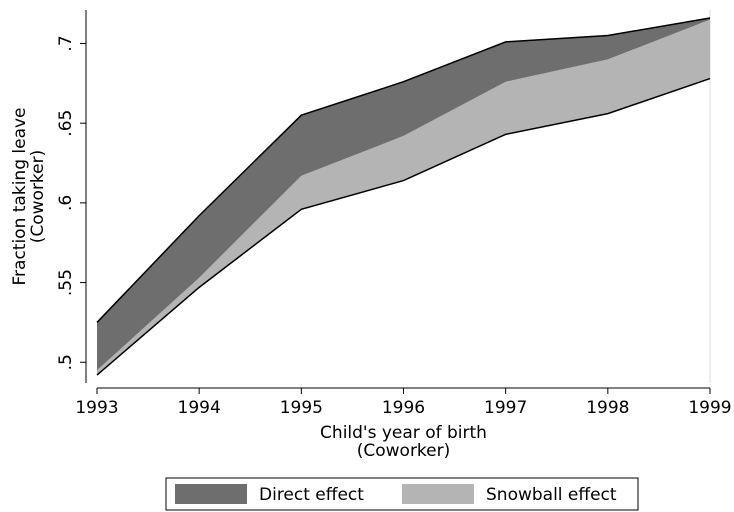 This screenshot has height=512, width=734. Describe the element at coordinates (38, 197) in the screenshot. I see `y-axis-title: (Coworker)` at that location.